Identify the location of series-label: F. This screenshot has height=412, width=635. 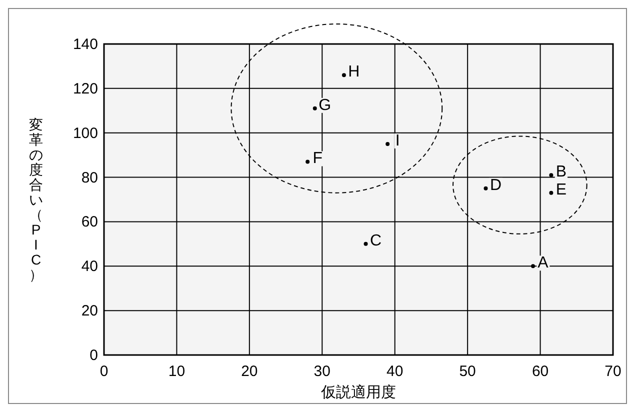
(317, 159).